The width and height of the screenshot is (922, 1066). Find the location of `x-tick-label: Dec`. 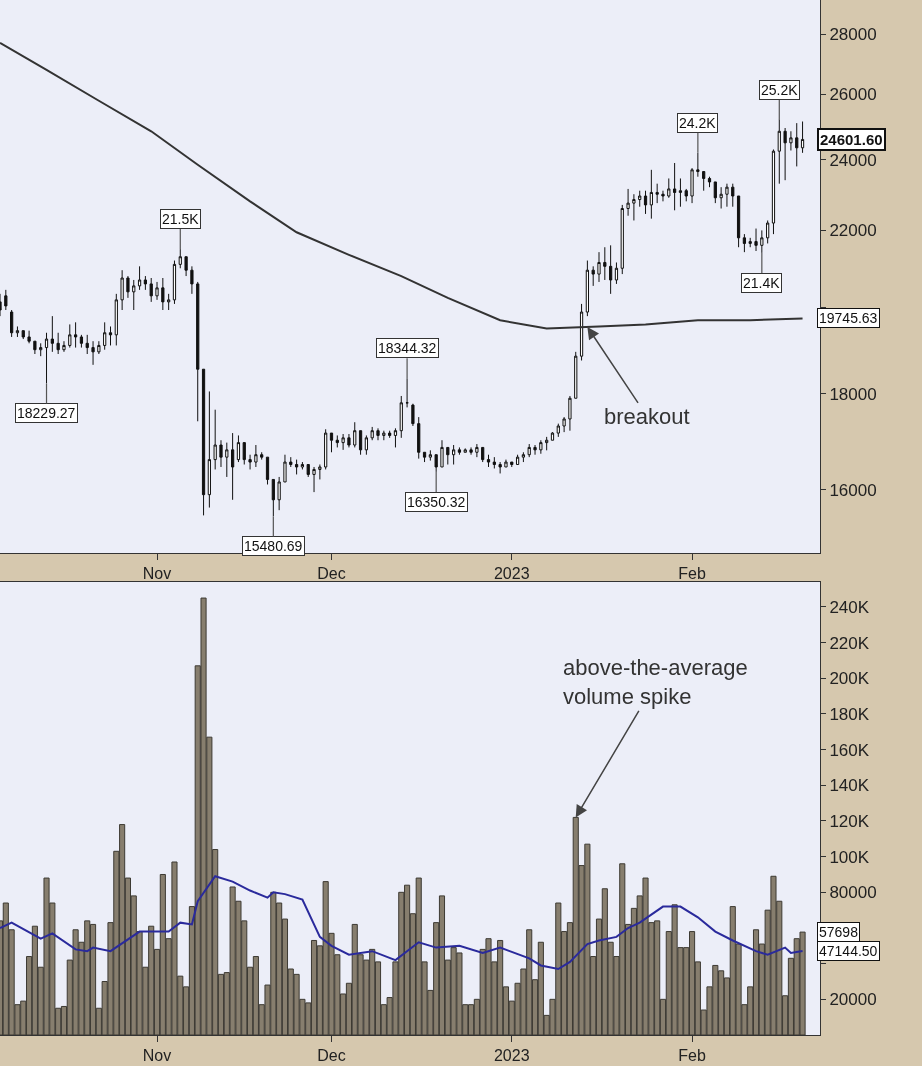

x-tick-label: Dec is located at coordinates (331, 1056).